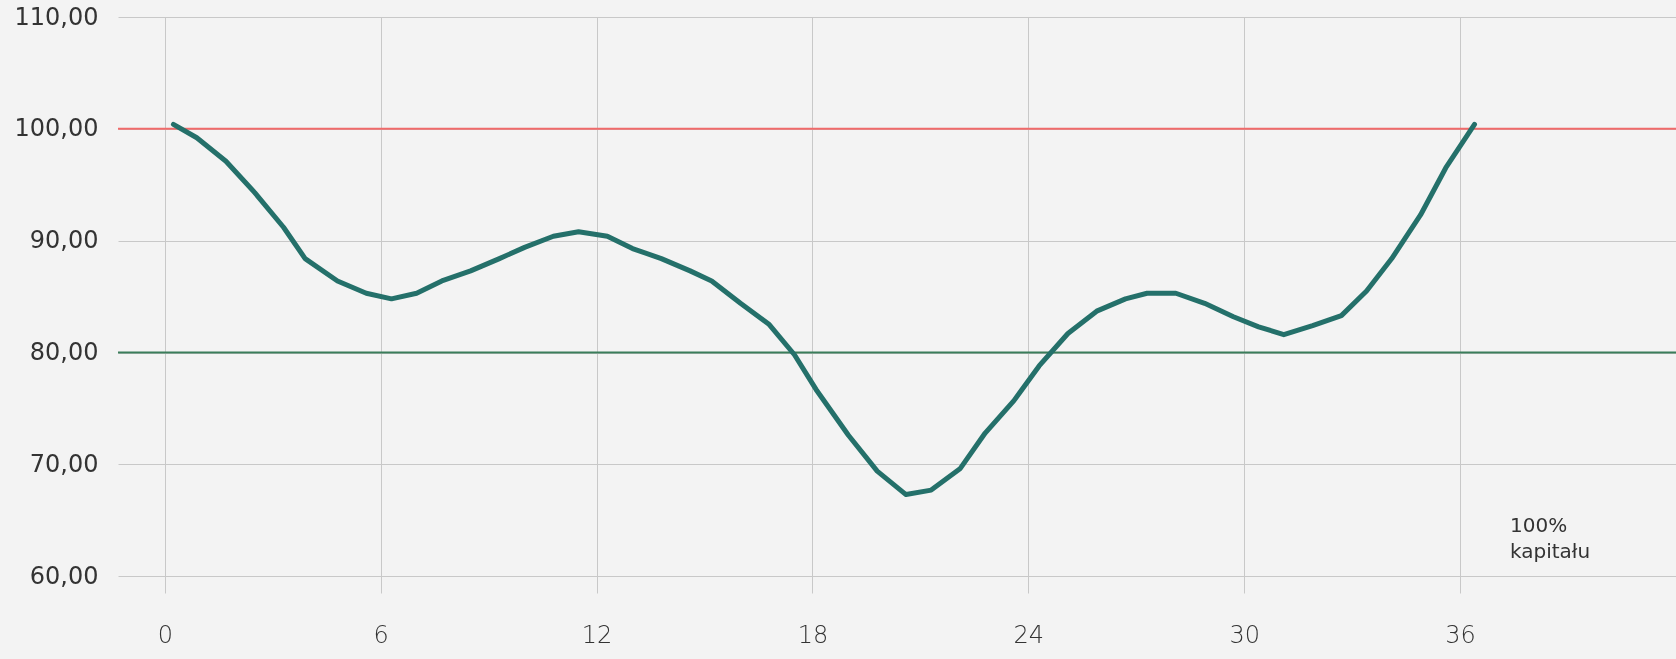 Image resolution: width=1676 pixels, height=659 pixels. Describe the element at coordinates (1244, 634) in the screenshot. I see `x-tick-label: 30` at that location.